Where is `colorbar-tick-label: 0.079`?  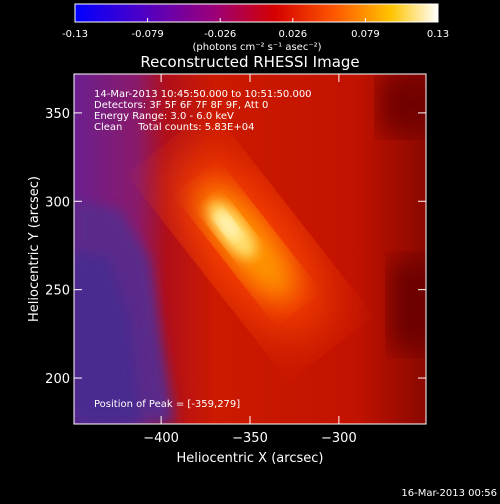 colorbar-tick-label: 0.079 is located at coordinates (365, 34).